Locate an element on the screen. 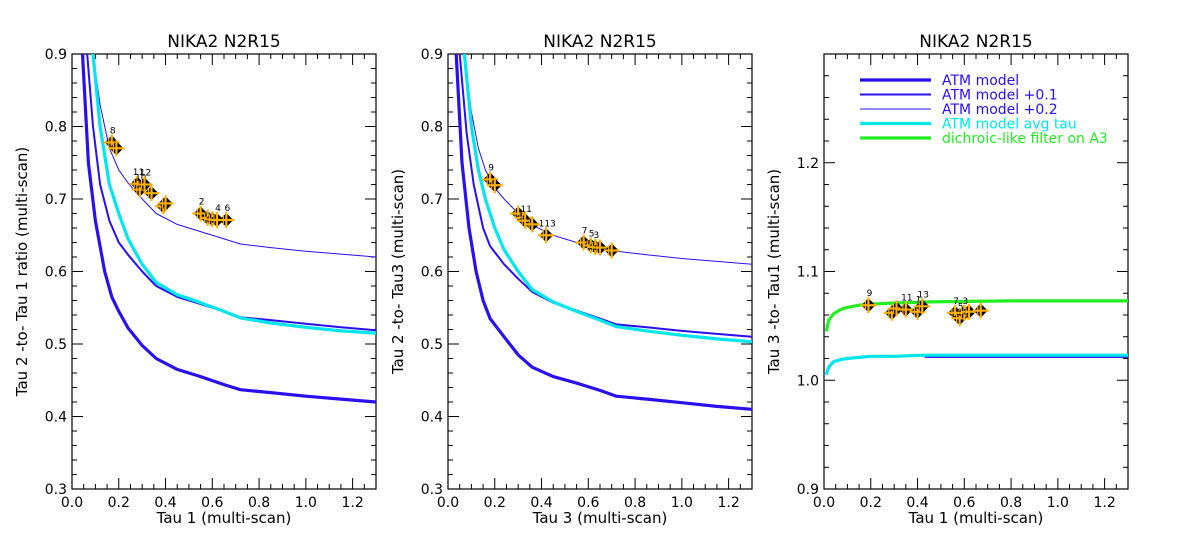 The image size is (1200, 550). y-tick-label: 0.7 is located at coordinates (56, 200).